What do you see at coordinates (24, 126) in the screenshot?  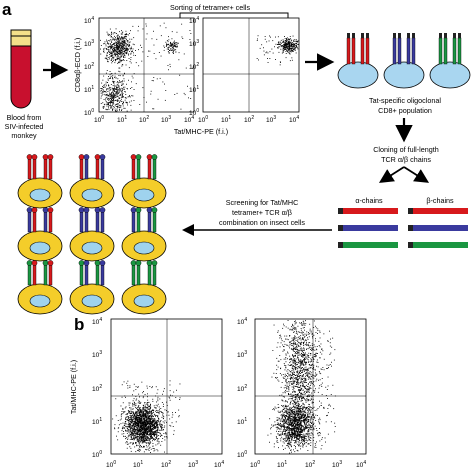 I see `blood-label-line2: SIV-infected` at bounding box center [24, 126].